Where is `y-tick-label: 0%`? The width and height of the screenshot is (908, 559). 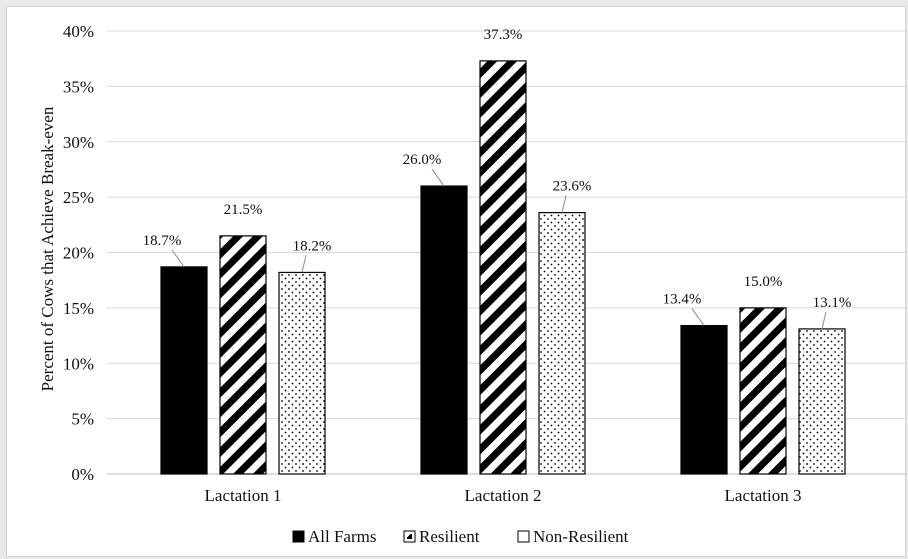 y-tick-label: 0% is located at coordinates (82, 474).